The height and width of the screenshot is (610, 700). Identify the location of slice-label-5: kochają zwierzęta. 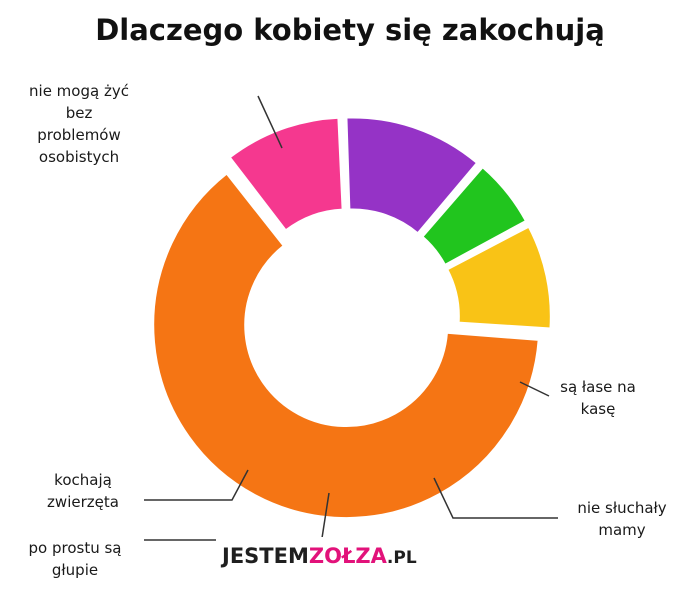
(83, 491).